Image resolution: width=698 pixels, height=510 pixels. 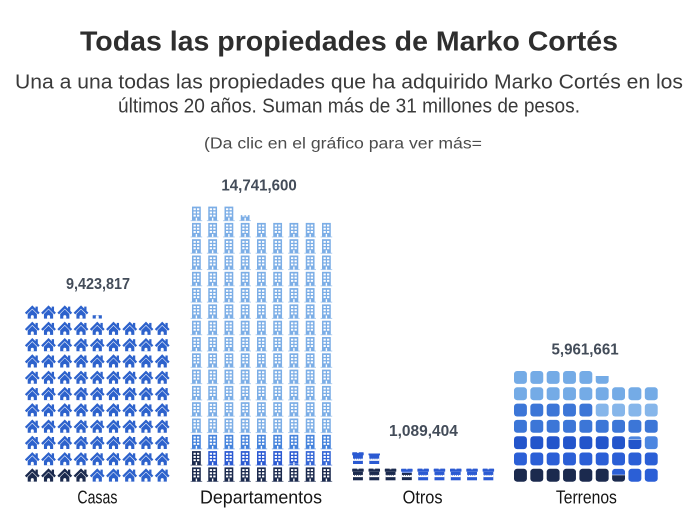 What do you see at coordinates (97, 498) in the screenshot?
I see `svg-text: Casas` at bounding box center [97, 498].